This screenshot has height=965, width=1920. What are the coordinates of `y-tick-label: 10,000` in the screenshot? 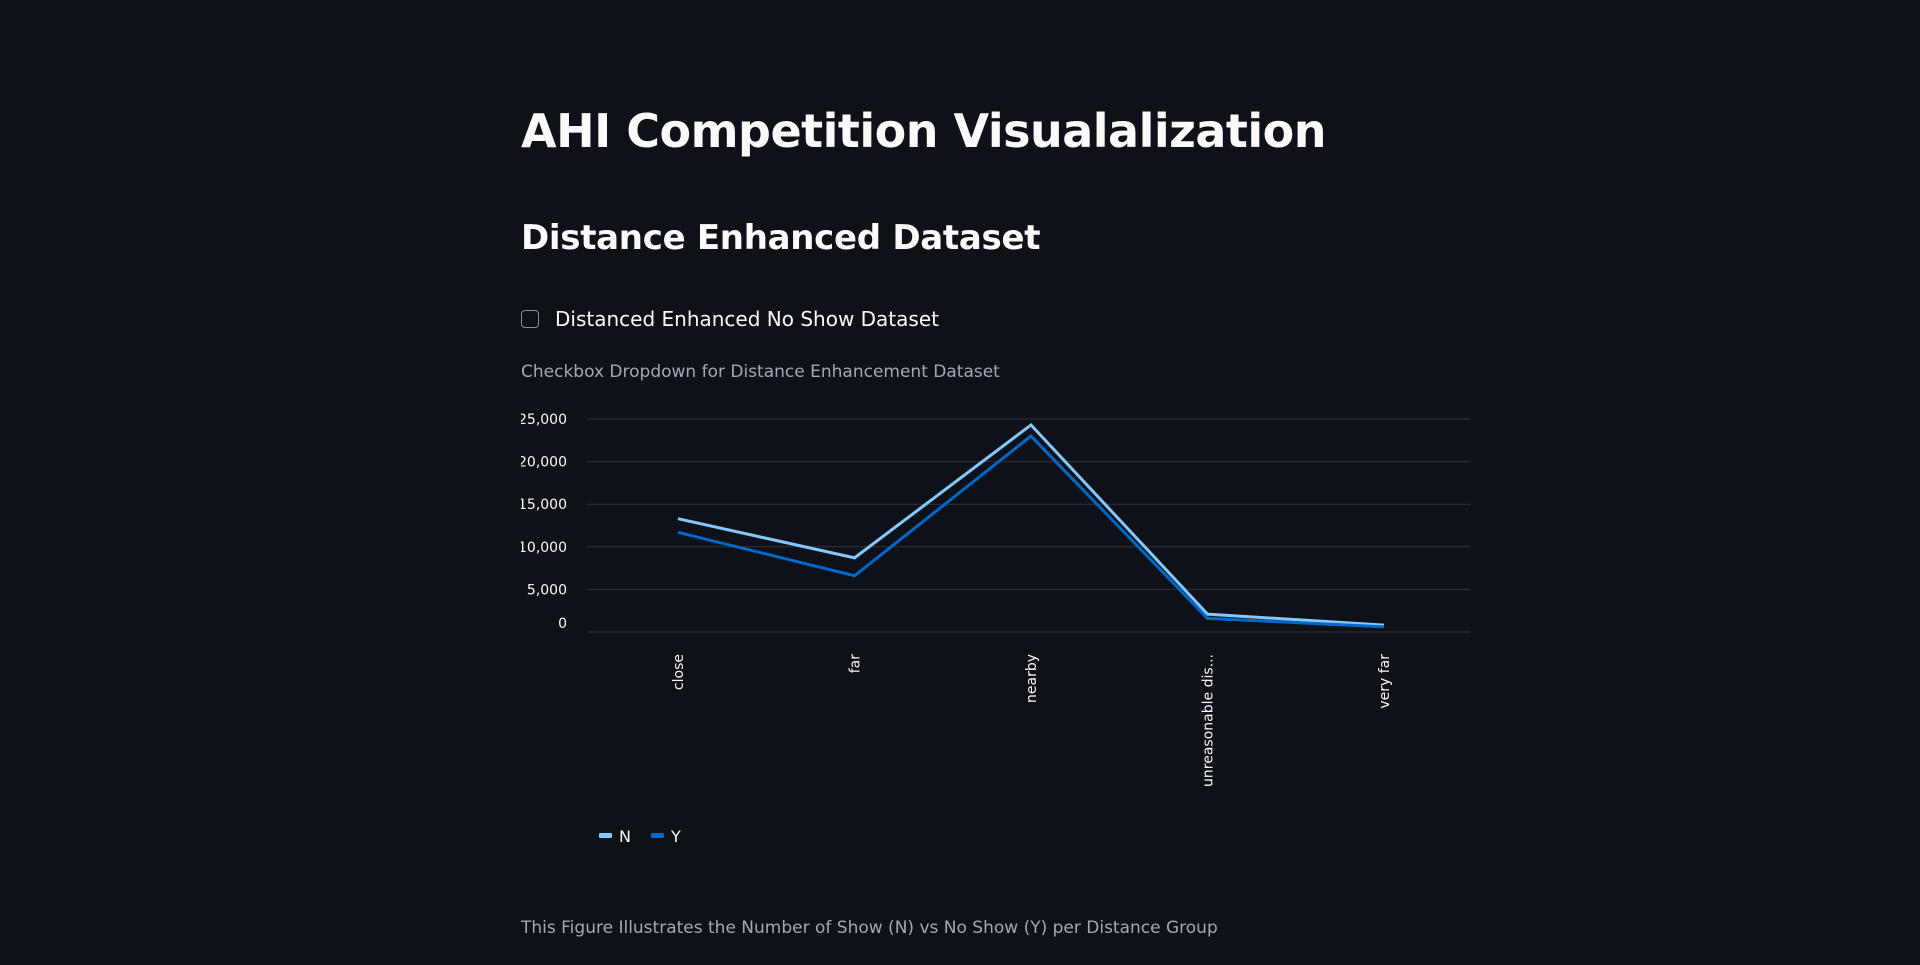 It's located at (544, 548).